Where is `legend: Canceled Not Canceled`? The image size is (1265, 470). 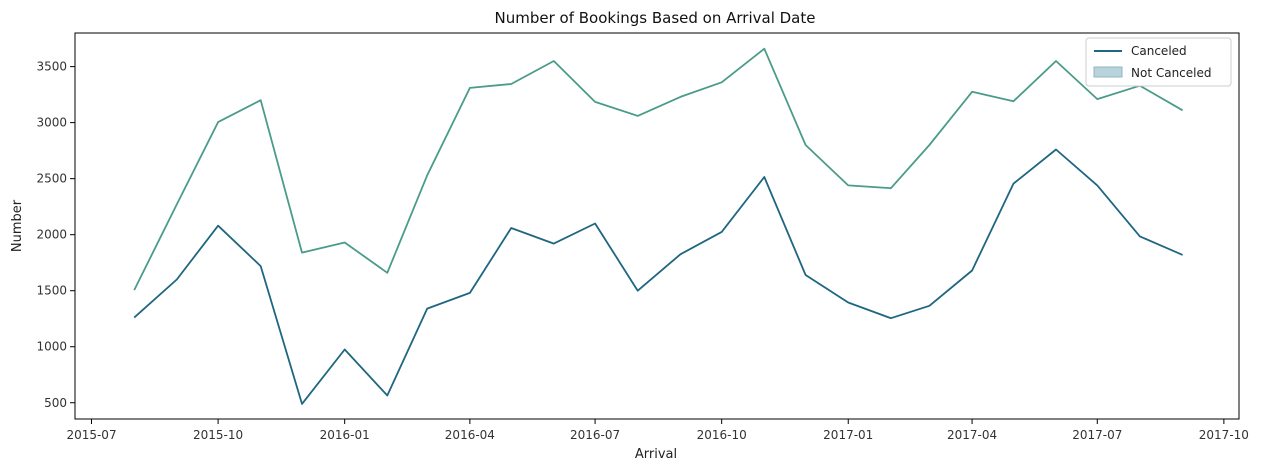 legend: Canceled Not Canceled is located at coordinates (1158, 62).